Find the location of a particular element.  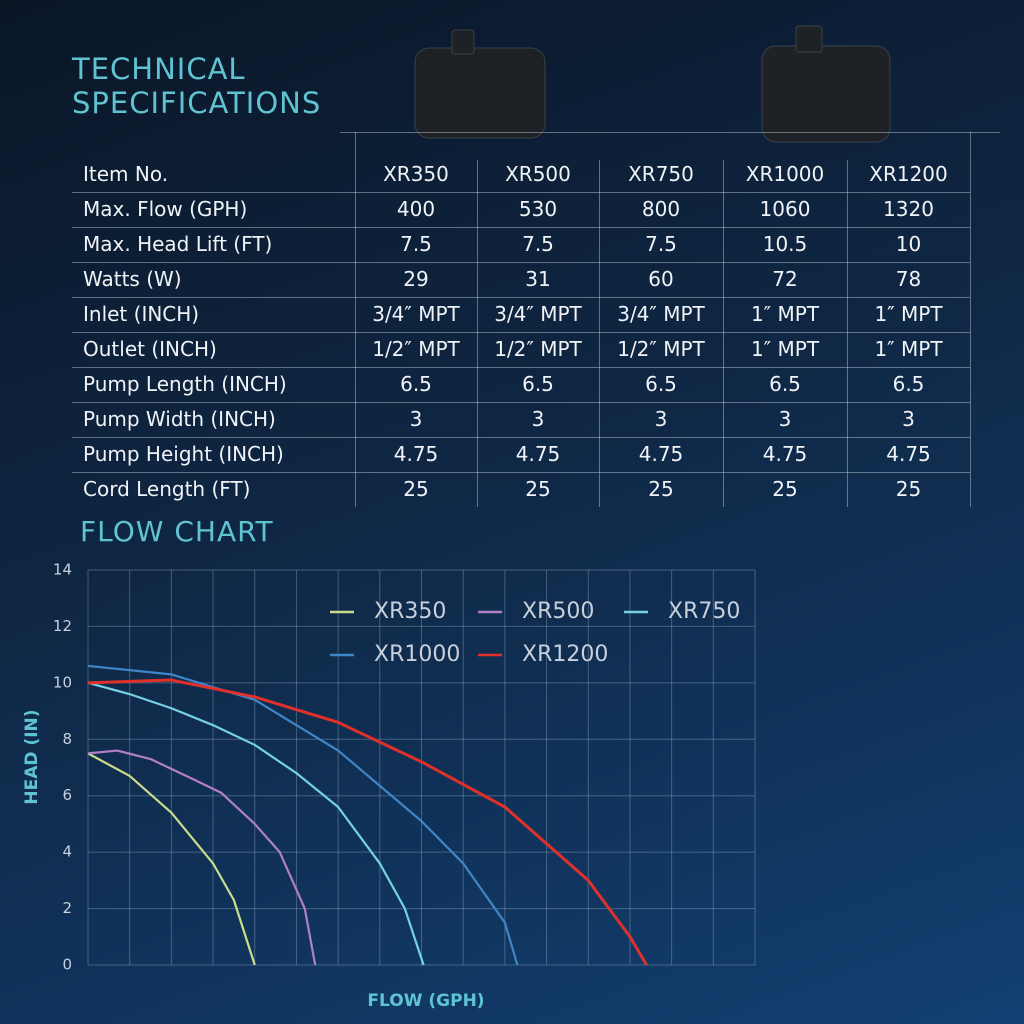

cell-value: 530 is located at coordinates (538, 209).